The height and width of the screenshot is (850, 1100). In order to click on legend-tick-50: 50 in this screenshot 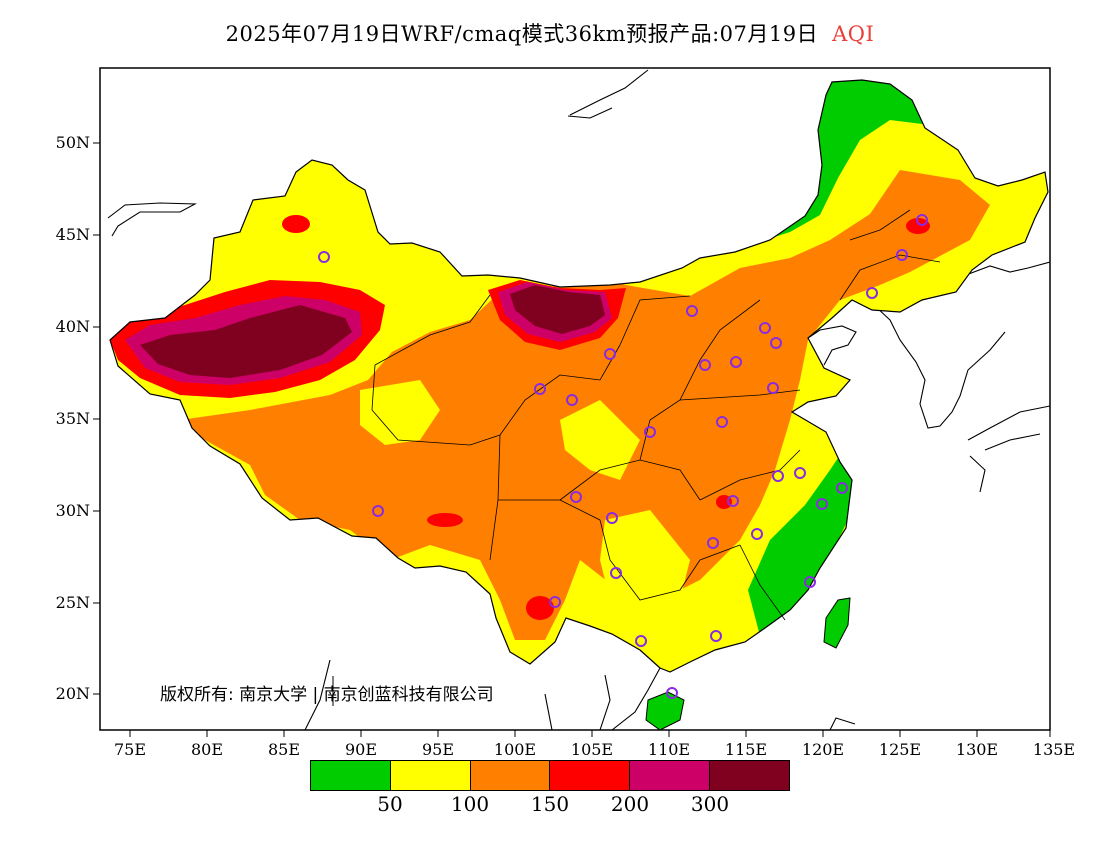, I will do `click(390, 804)`.